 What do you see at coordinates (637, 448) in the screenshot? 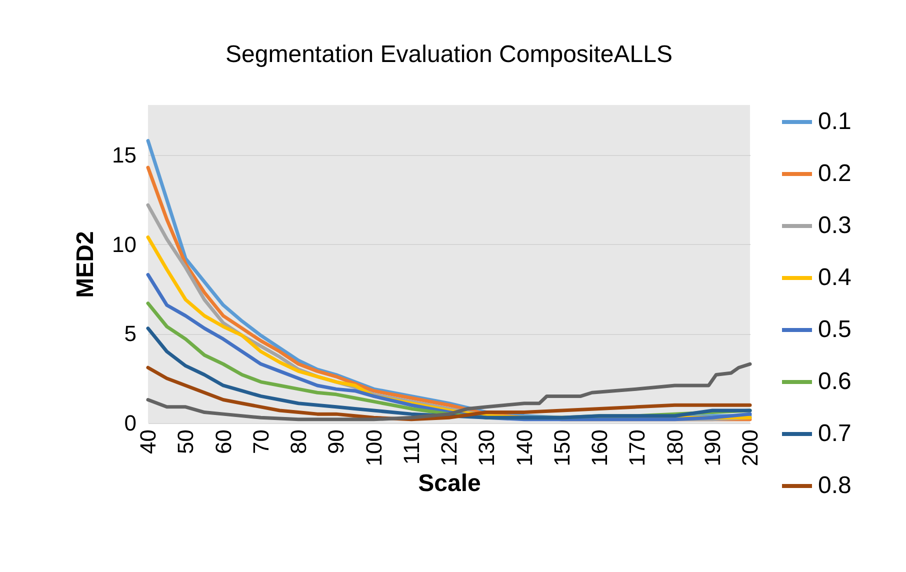
I see `x-tick-label: 170` at bounding box center [637, 448].